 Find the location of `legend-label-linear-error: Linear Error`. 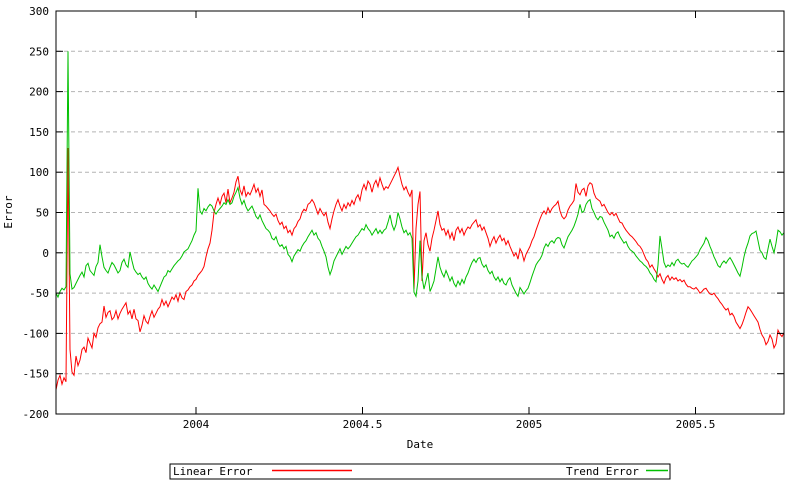

legend-label-linear-error: Linear Error is located at coordinates (213, 471).